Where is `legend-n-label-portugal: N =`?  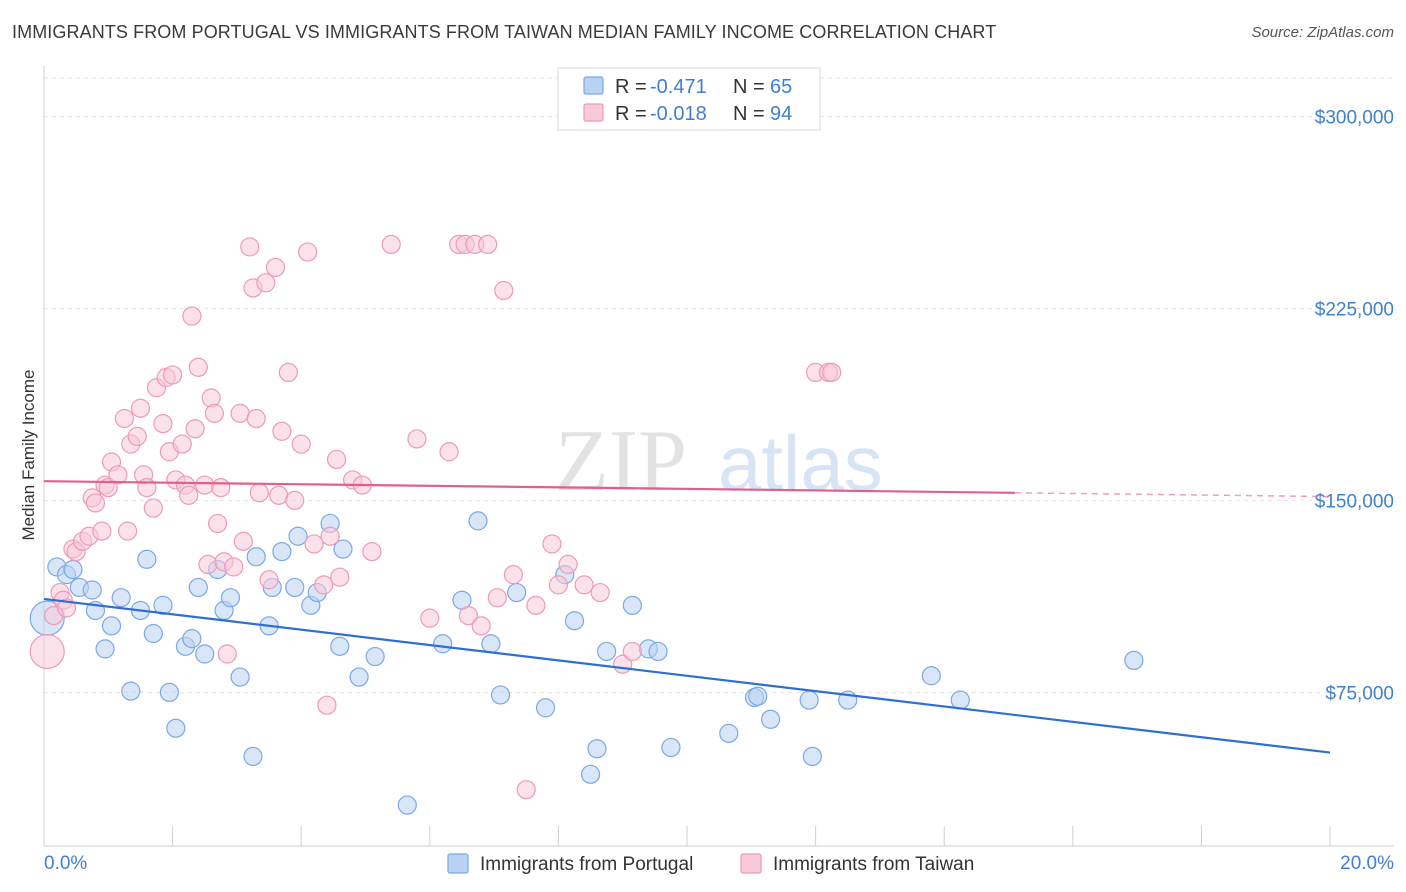 legend-n-label-portugal: N = is located at coordinates (749, 87).